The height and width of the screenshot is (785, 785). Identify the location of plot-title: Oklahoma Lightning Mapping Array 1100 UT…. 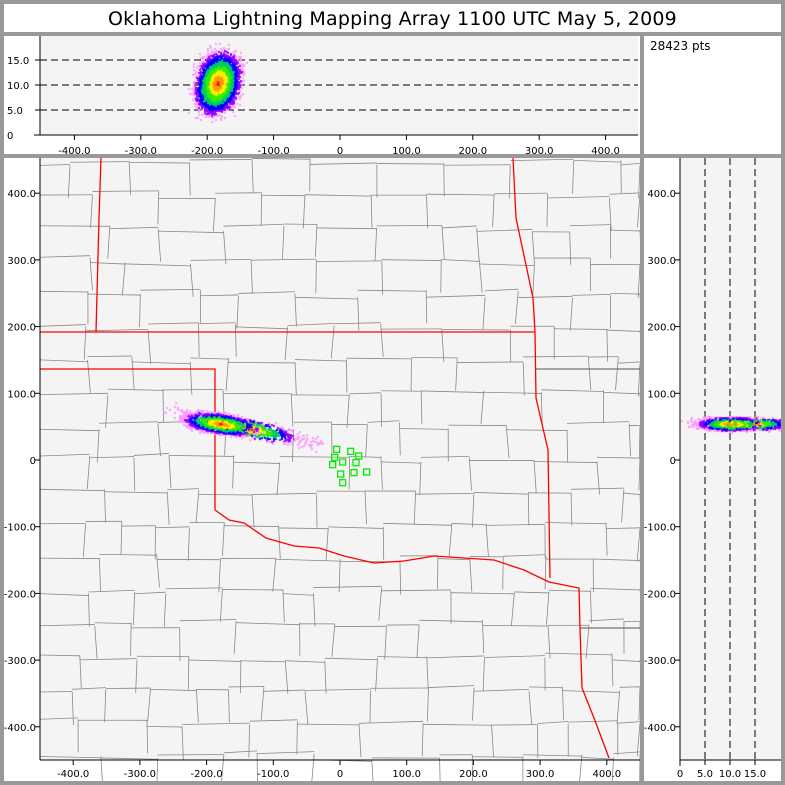
(392, 18).